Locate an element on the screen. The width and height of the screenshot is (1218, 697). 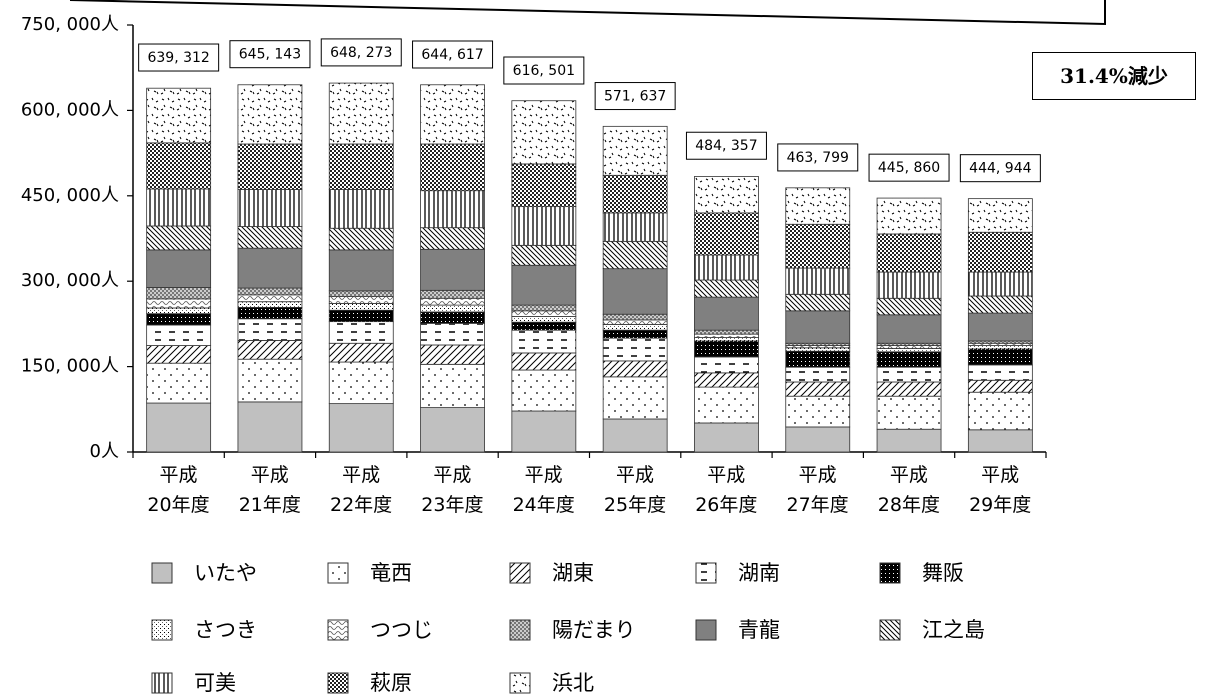
legend-label: さつき is located at coordinates (225, 630).